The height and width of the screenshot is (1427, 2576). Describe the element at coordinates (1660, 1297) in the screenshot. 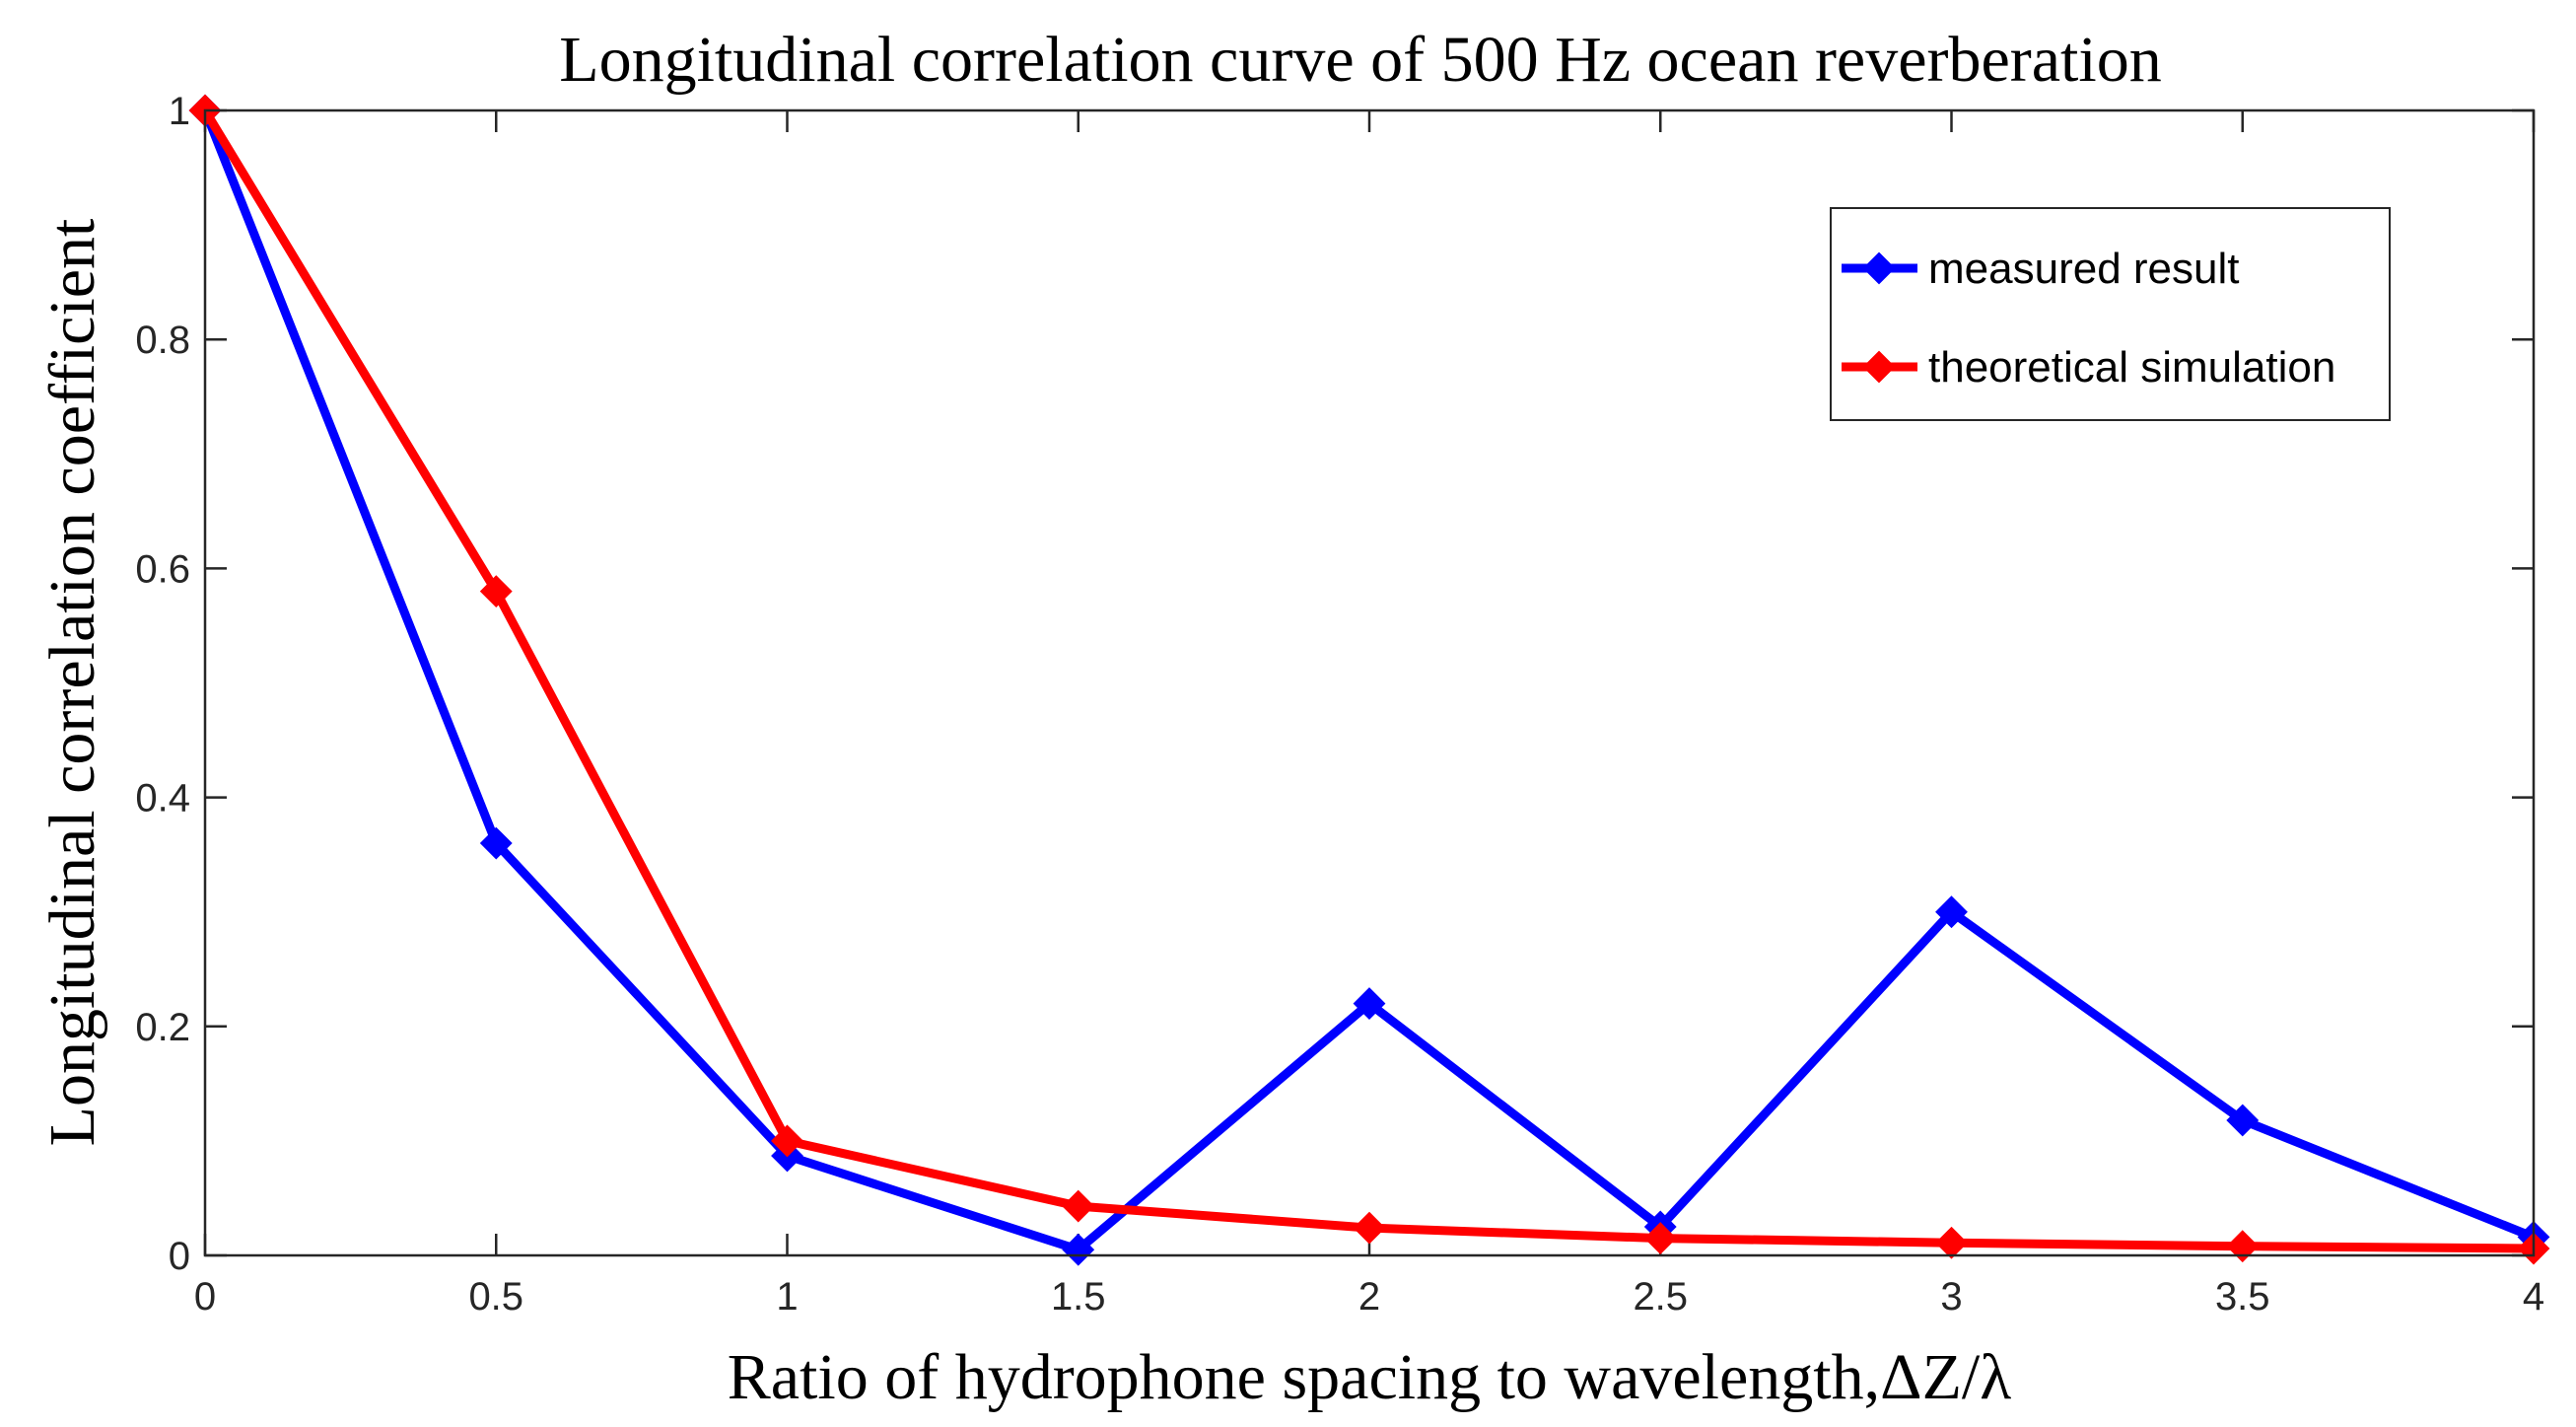

I see `x-tick-label: 2.5` at that location.